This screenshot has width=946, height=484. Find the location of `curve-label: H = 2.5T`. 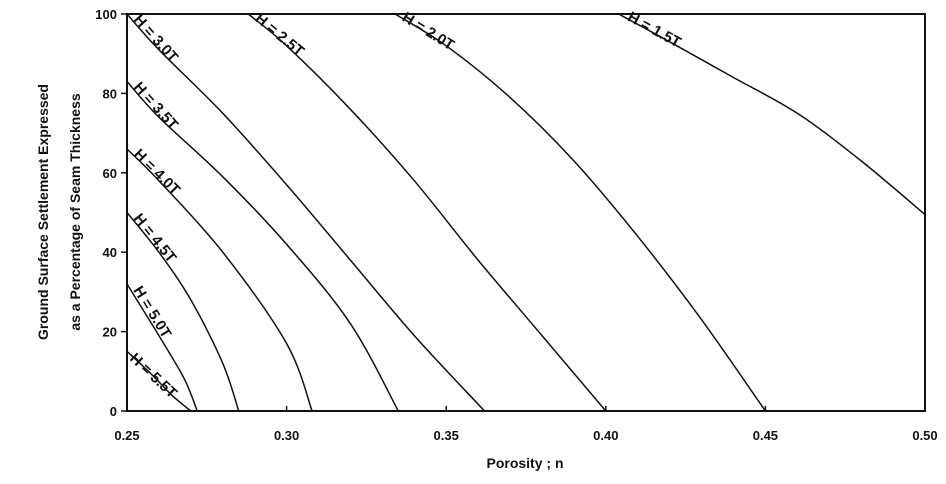

curve-label: H = 2.5T is located at coordinates (279, 35).